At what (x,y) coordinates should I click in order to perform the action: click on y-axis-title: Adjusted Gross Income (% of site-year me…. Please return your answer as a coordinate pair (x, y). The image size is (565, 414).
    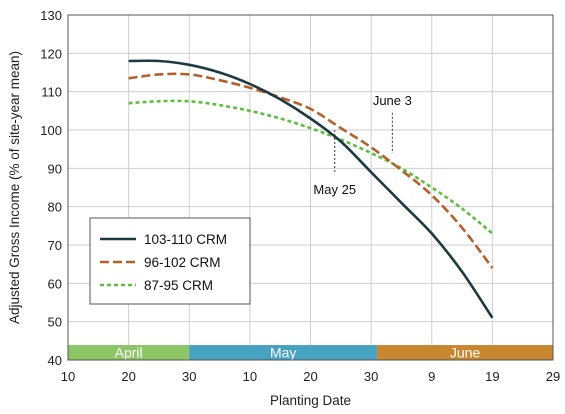
    Looking at the image, I should click on (14, 187).